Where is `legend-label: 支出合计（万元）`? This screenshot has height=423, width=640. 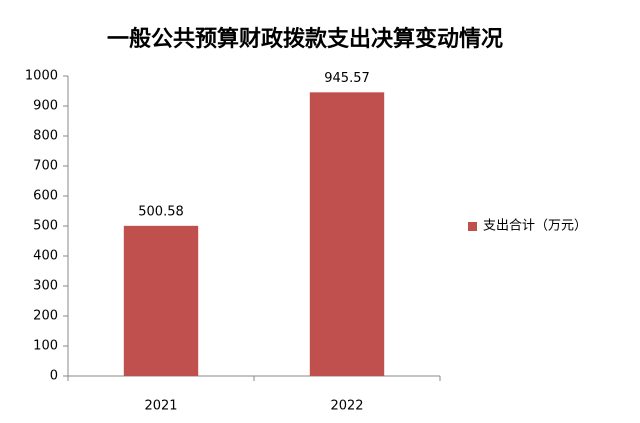 legend-label: 支出合计（万元） is located at coordinates (535, 226).